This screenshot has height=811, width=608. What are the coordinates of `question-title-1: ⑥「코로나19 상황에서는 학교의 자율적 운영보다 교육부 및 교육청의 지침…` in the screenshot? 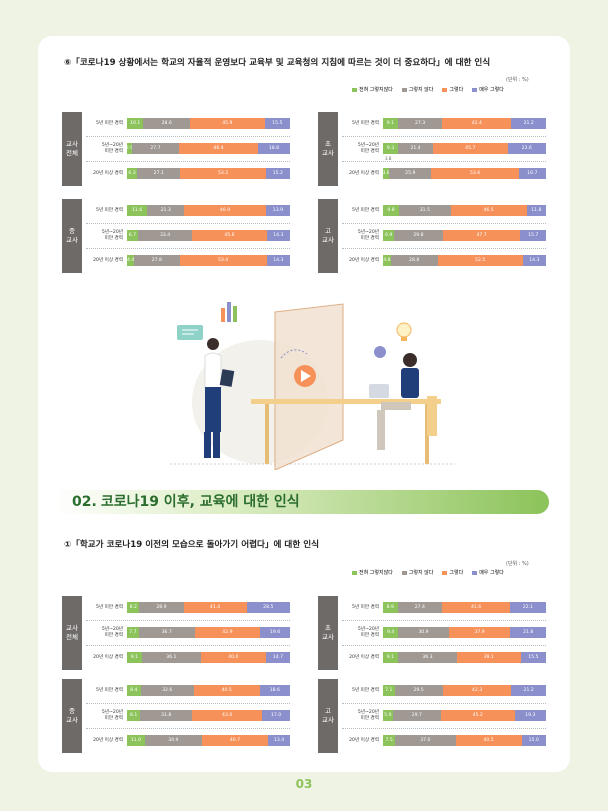 It's located at (277, 63).